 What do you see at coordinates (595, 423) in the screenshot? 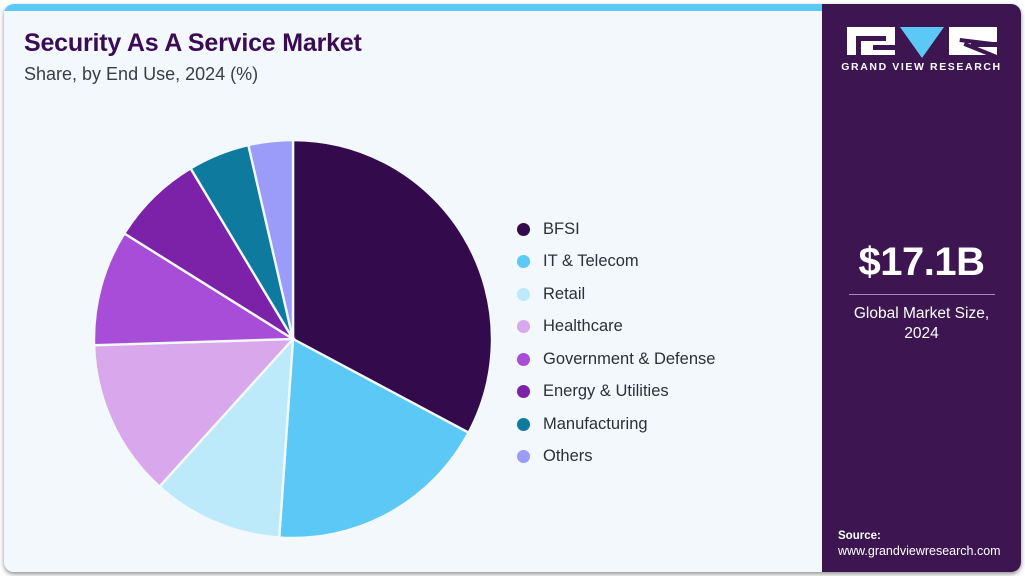
I see `legend-item-label: Manufacturing` at bounding box center [595, 423].